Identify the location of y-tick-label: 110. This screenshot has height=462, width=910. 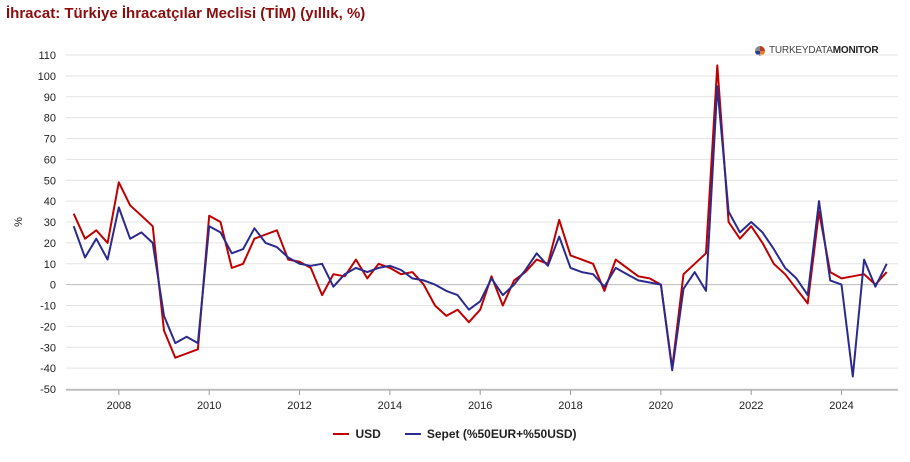
(47, 56).